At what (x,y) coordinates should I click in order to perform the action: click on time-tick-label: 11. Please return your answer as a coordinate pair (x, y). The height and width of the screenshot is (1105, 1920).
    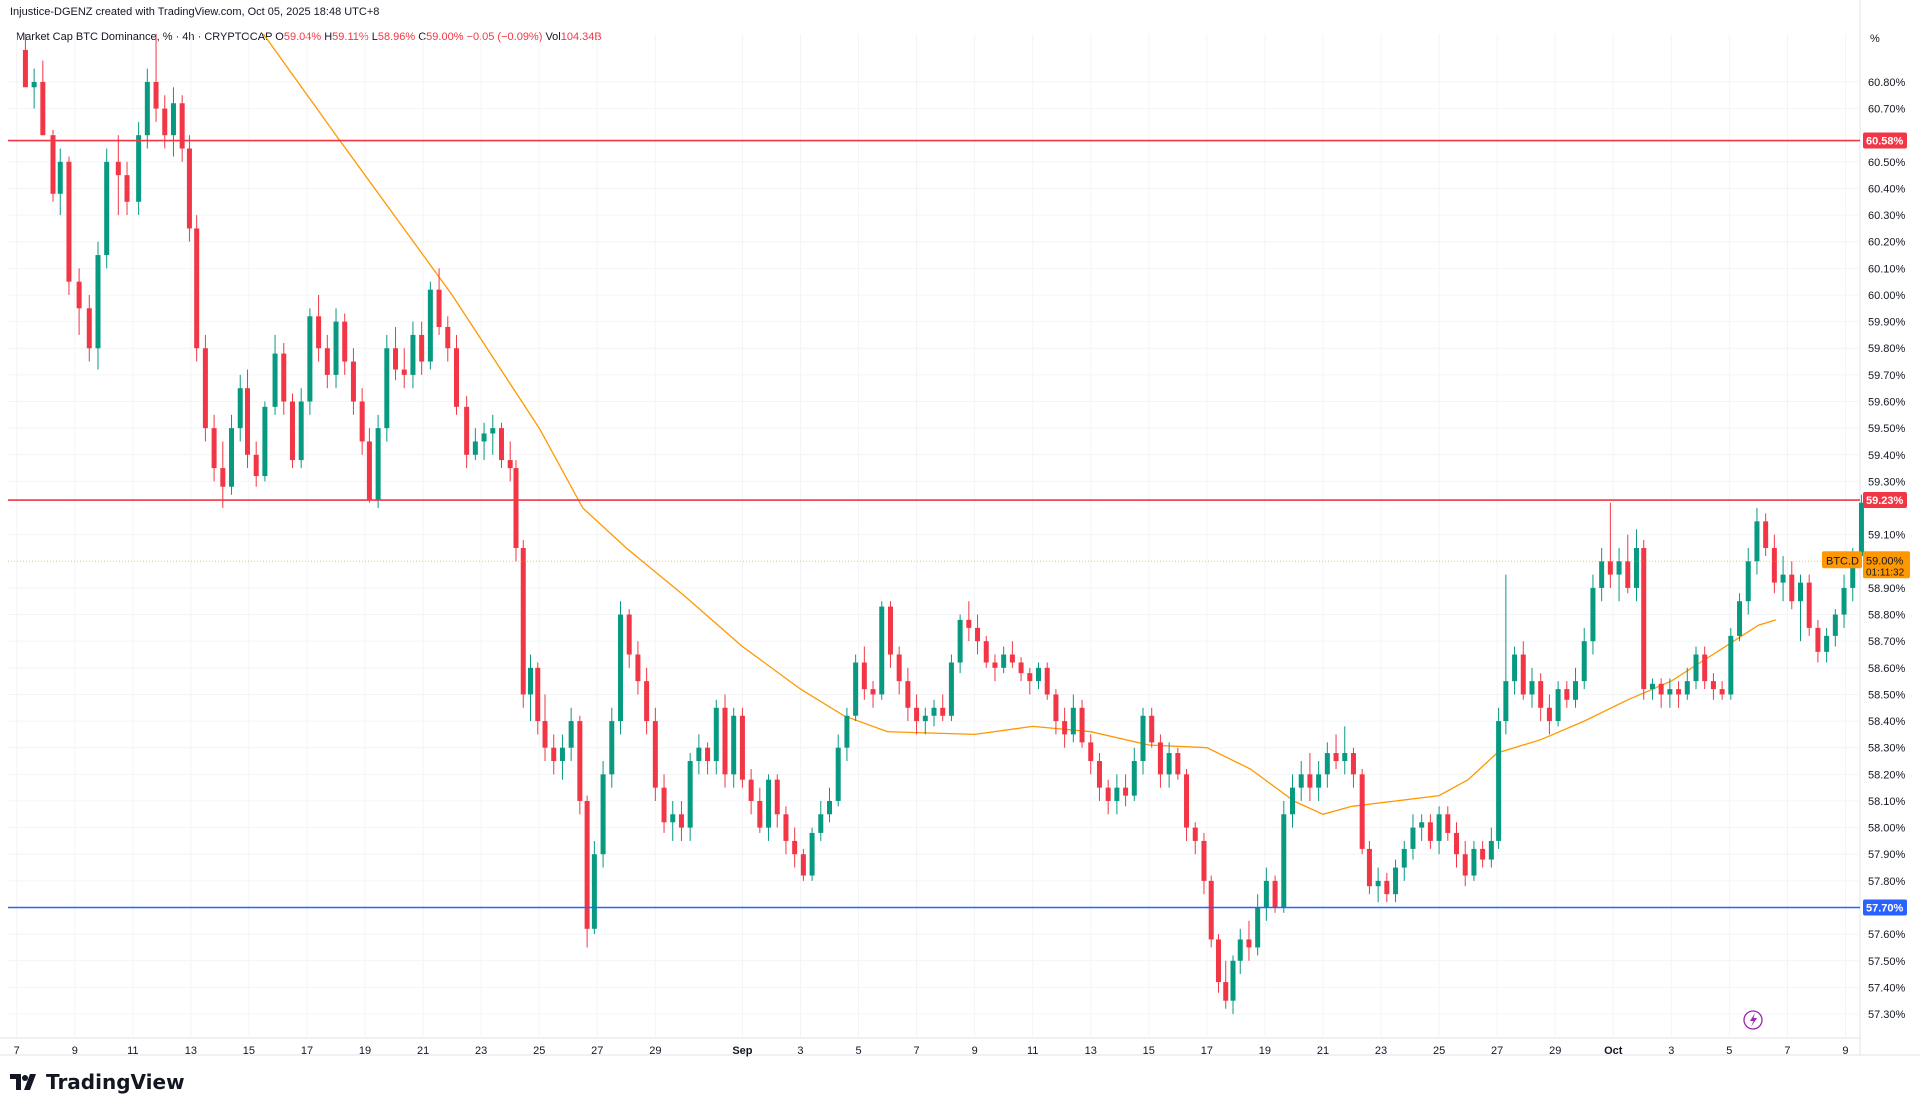
    Looking at the image, I should click on (132, 1051).